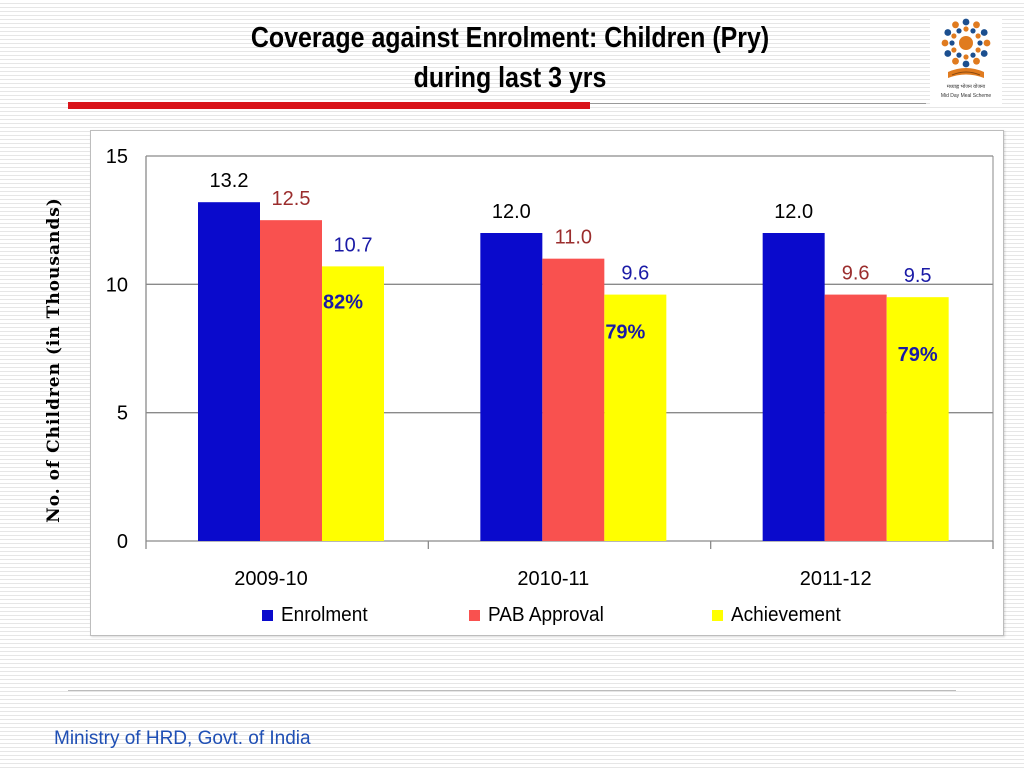 This screenshot has width=1024, height=768. What do you see at coordinates (353, 245) in the screenshot?
I see `data-label-achievement-2009-10: 10.7` at bounding box center [353, 245].